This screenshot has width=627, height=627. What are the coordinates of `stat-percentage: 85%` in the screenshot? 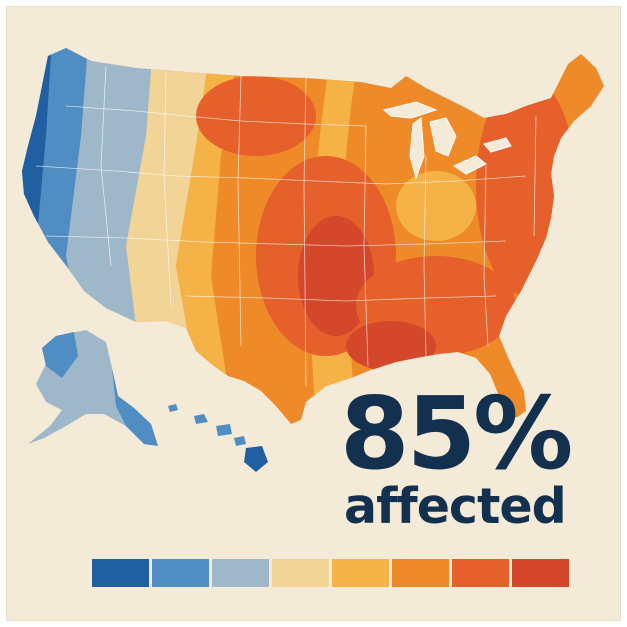 It's located at (456, 433).